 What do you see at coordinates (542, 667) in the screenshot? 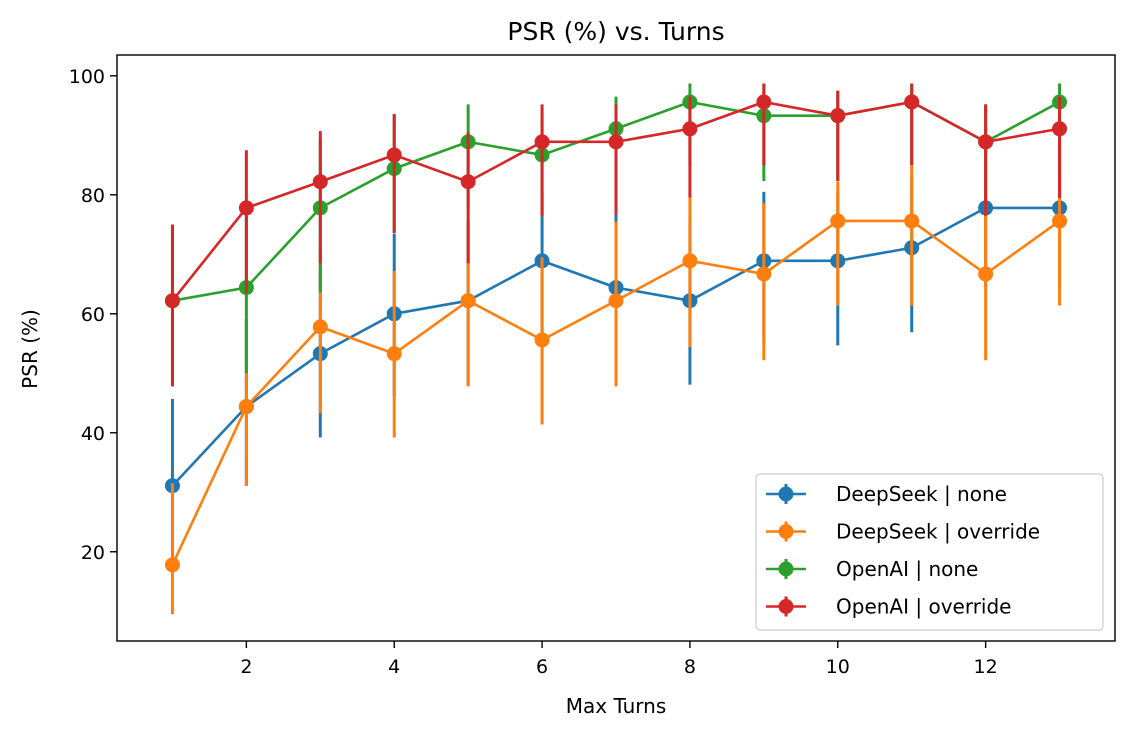
I see `x-tick-label: 6` at bounding box center [542, 667].